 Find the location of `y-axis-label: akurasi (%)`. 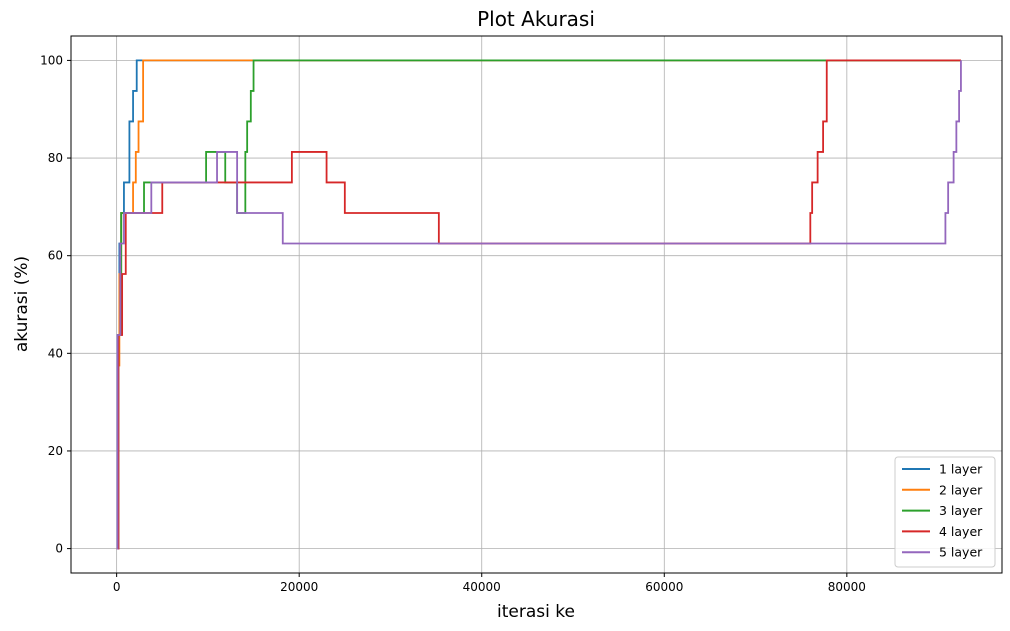

y-axis-label: akurasi (%) is located at coordinates (22, 304).